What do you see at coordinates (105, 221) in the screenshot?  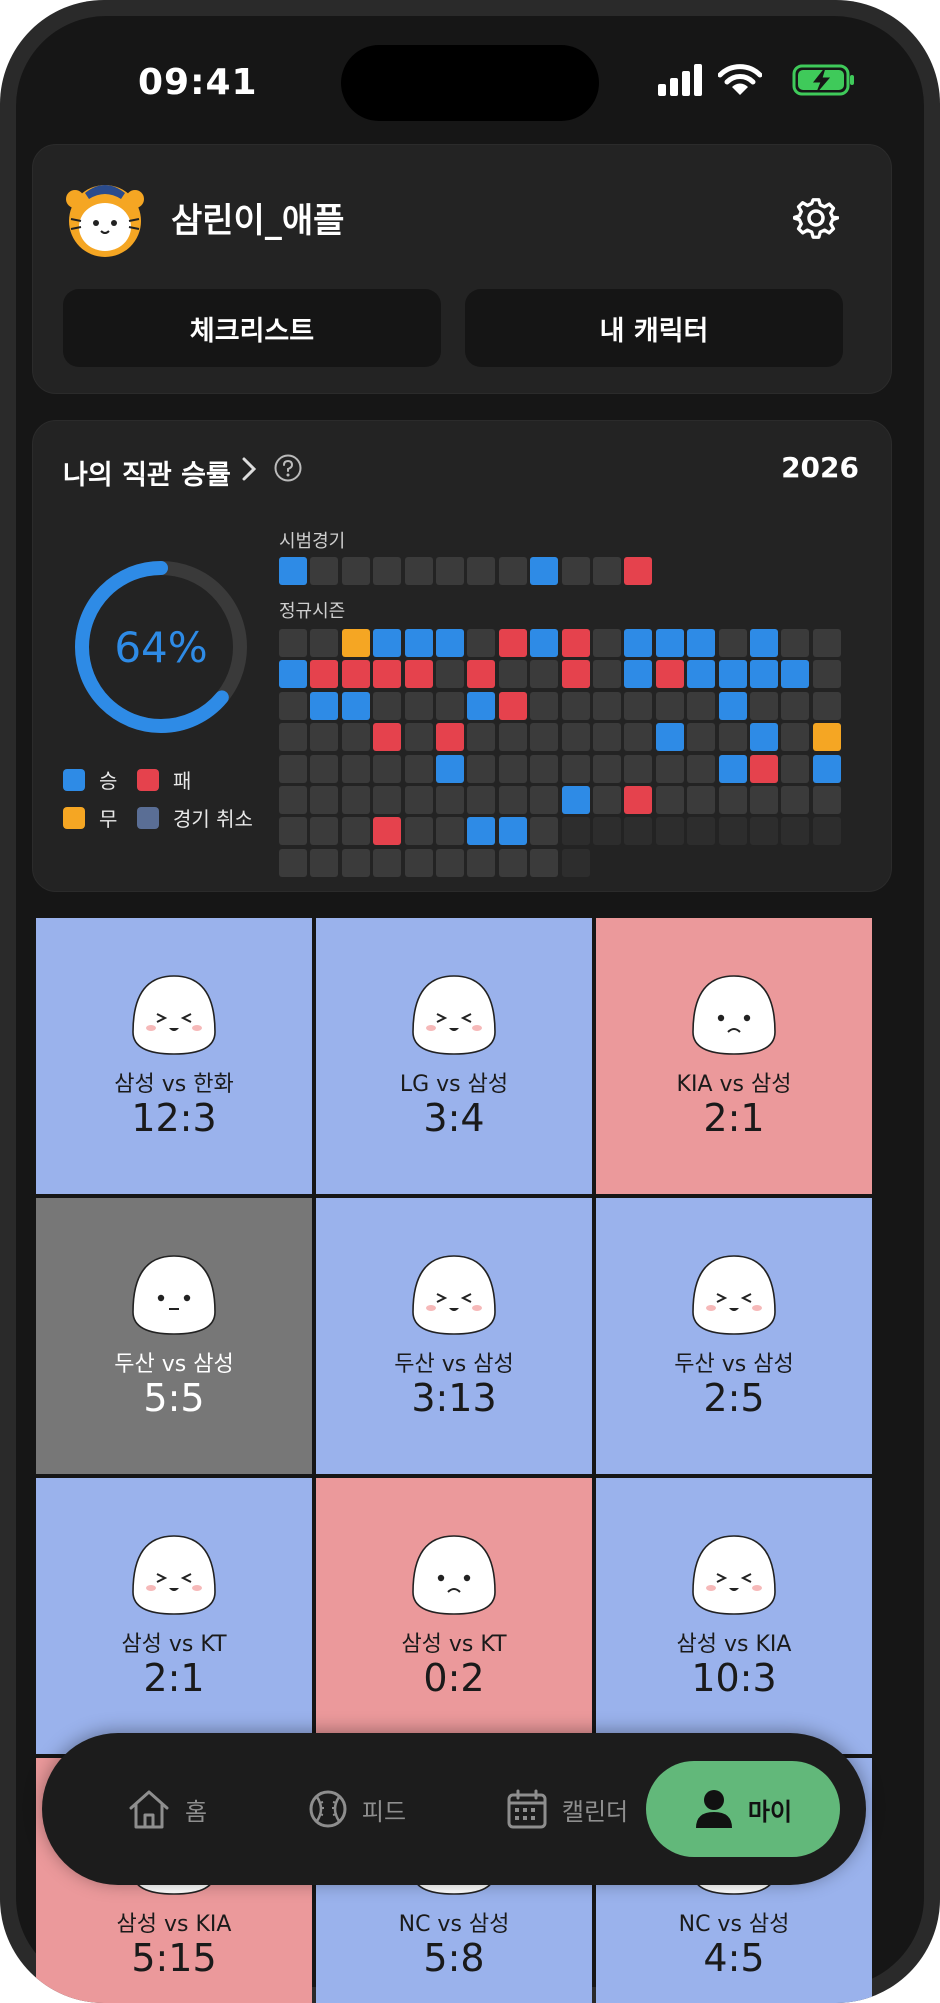 I see `tiger-mascot-icon` at bounding box center [105, 221].